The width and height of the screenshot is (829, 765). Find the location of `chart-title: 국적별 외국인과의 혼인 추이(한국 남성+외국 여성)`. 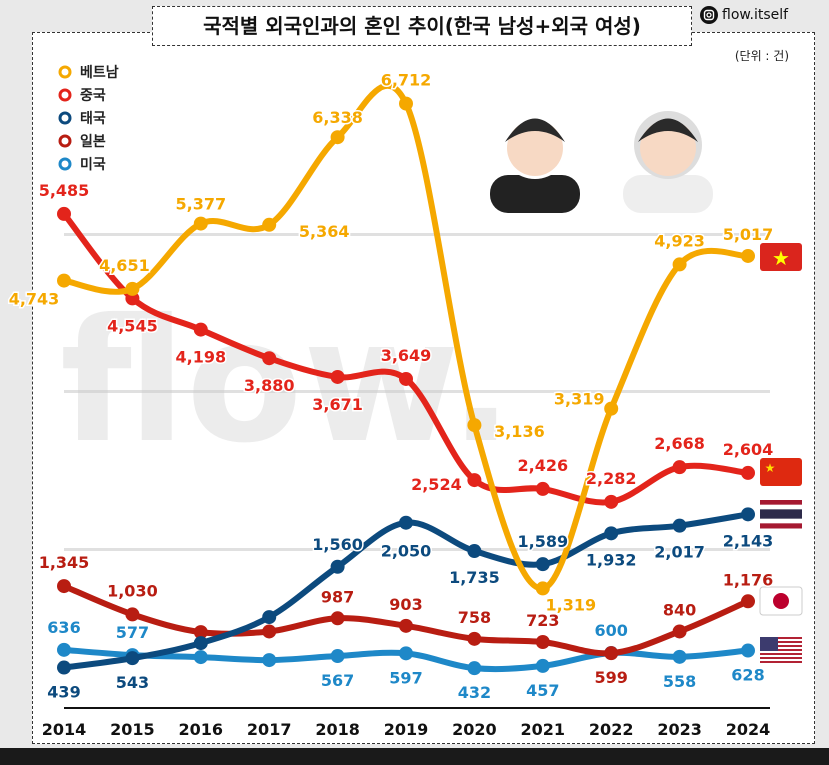

chart-title: 국적별 외국인과의 혼인 추이(한국 남성+외국 여성) is located at coordinates (422, 26).